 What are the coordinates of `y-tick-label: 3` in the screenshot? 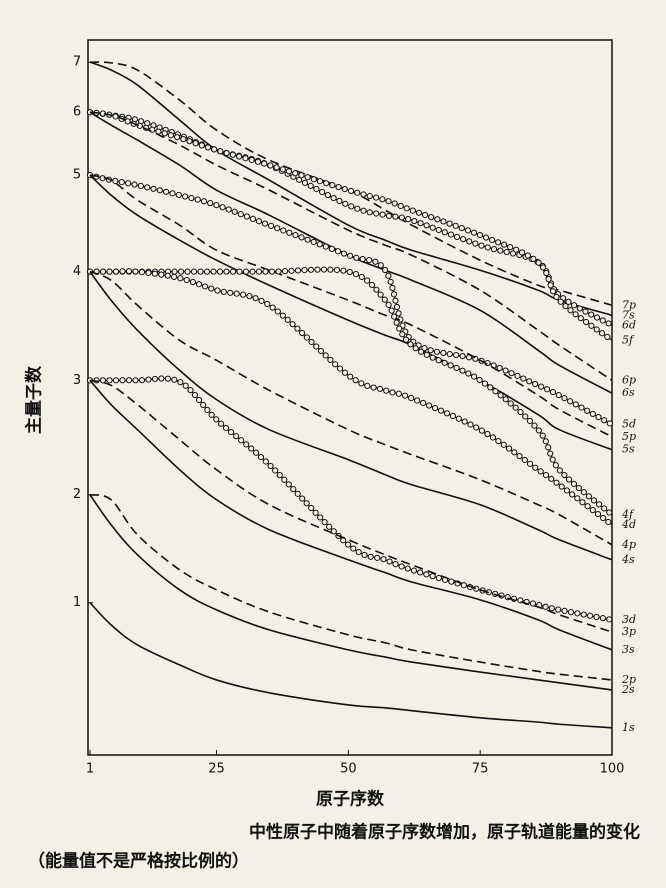 It's located at (77, 380).